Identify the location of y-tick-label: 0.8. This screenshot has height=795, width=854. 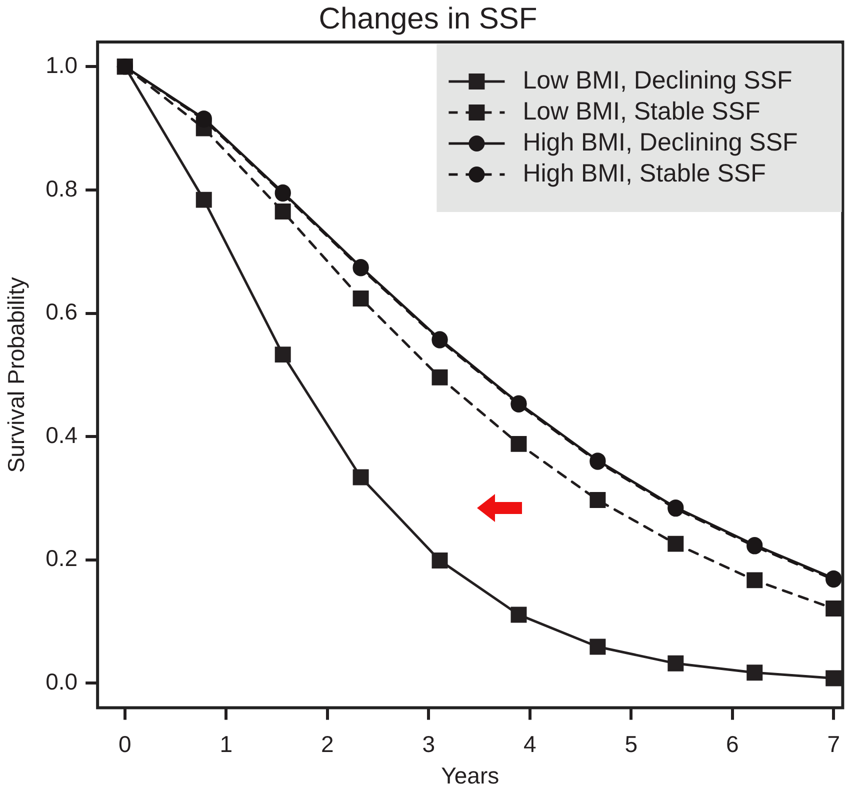
(62, 188).